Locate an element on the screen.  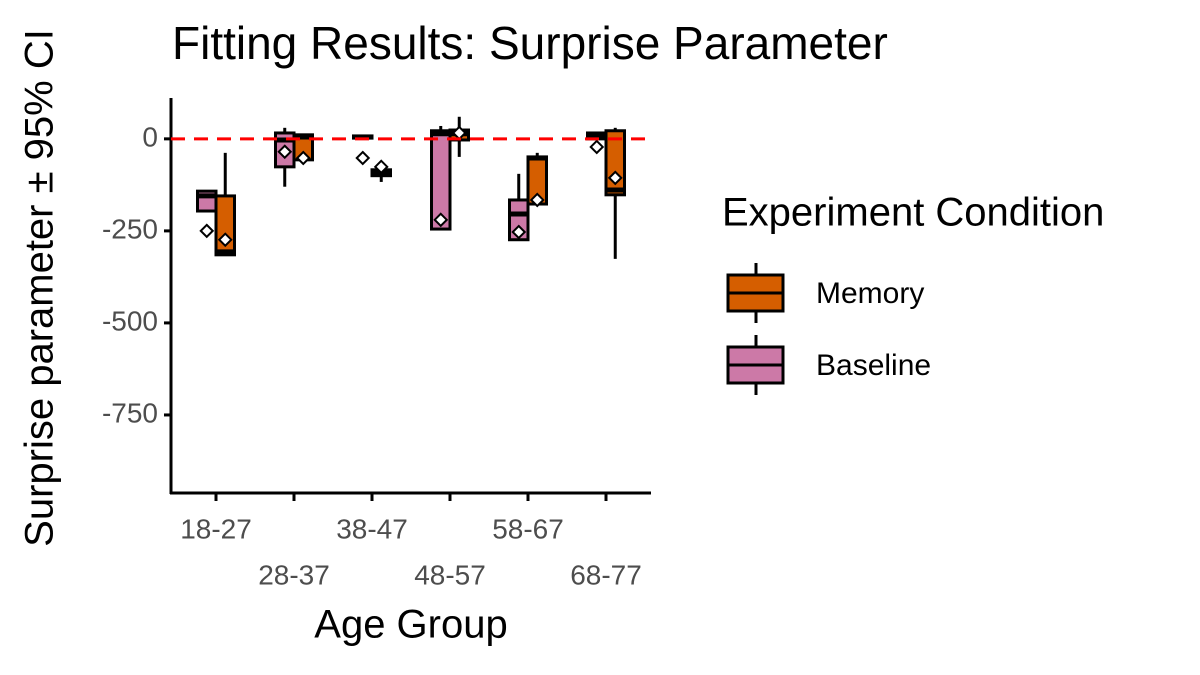
y-tick-label: -750 is located at coordinates (130, 412).